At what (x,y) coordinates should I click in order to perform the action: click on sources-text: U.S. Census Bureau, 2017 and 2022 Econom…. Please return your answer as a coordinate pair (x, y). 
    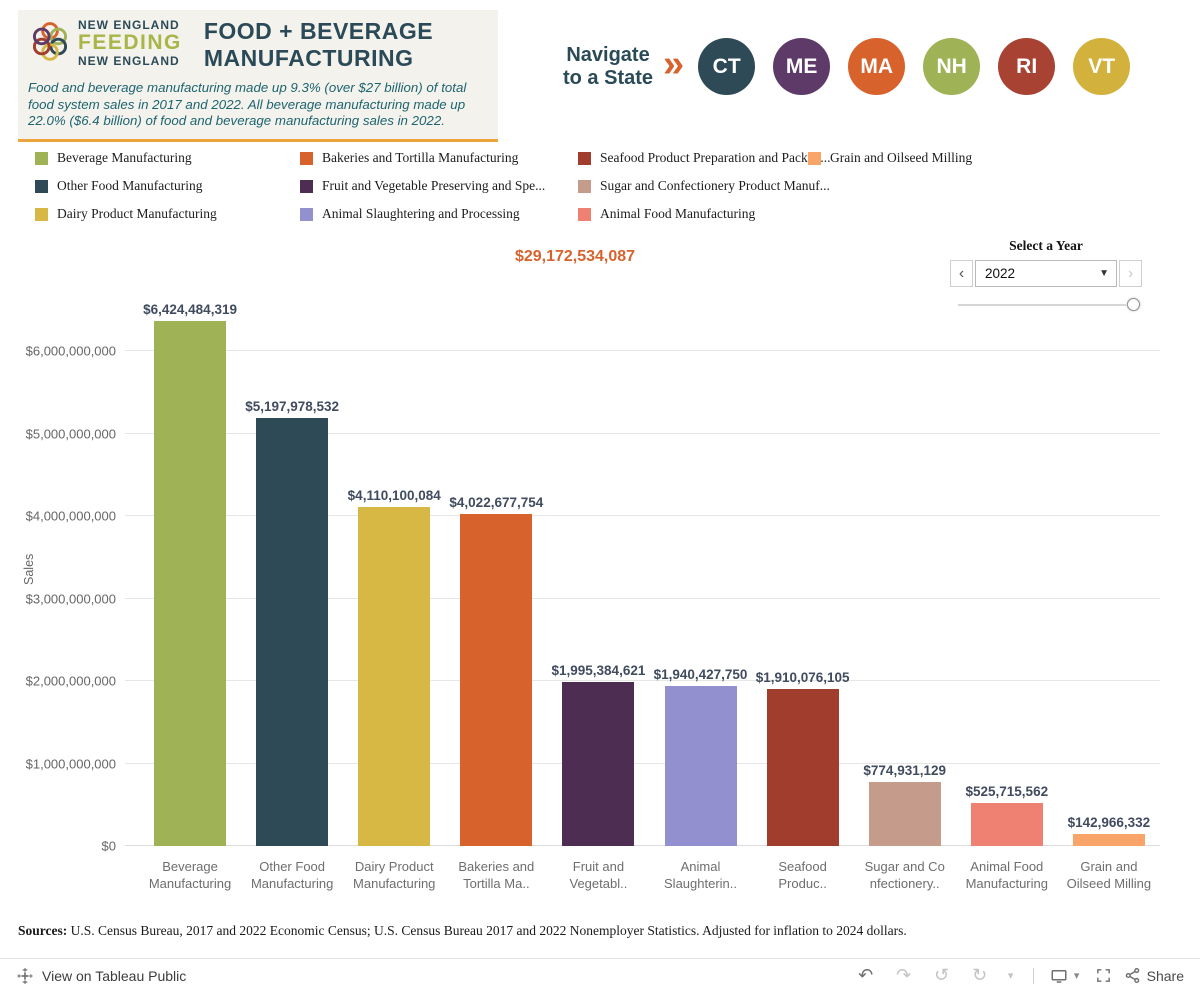
    Looking at the image, I should click on (487, 930).